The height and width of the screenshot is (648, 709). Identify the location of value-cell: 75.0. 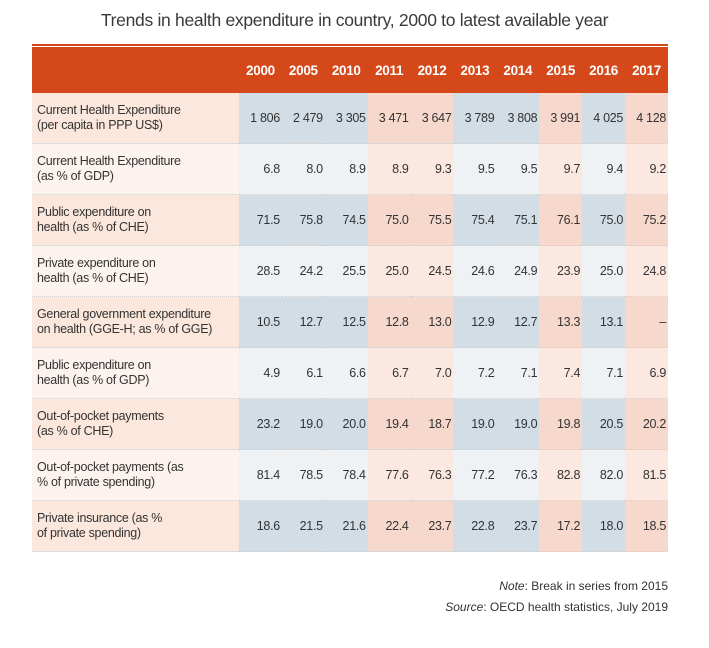
(604, 220).